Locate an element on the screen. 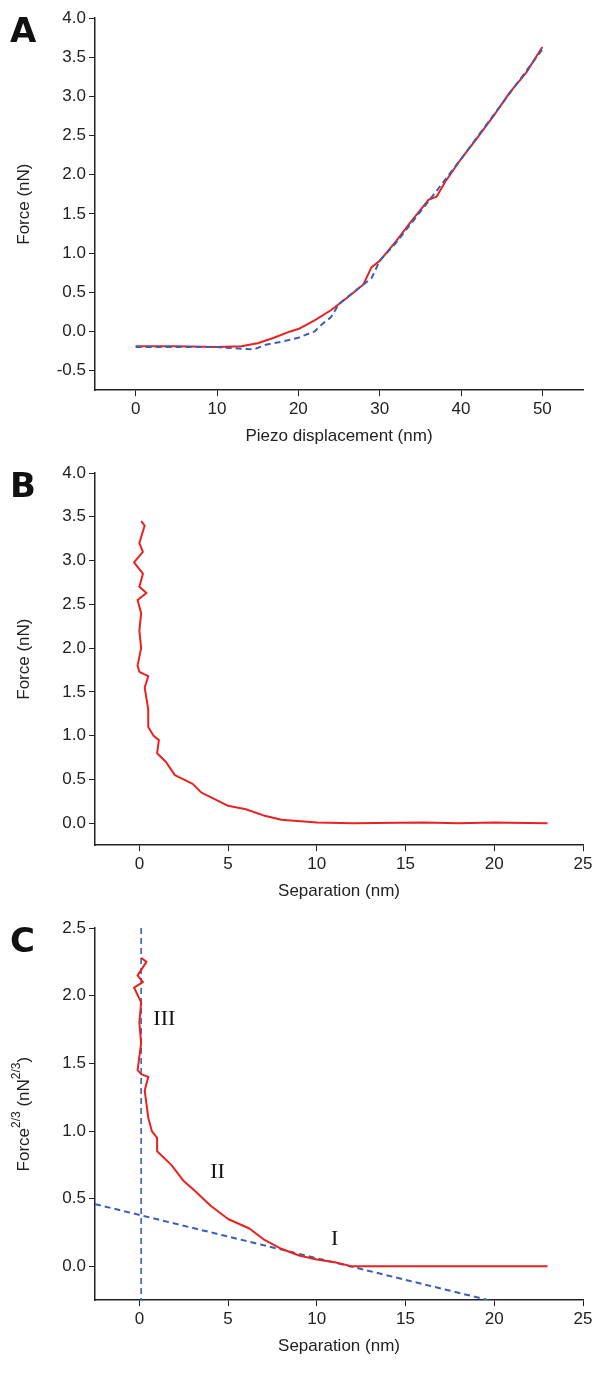 This screenshot has width=597, height=1373. annotation: II is located at coordinates (217, 1170).